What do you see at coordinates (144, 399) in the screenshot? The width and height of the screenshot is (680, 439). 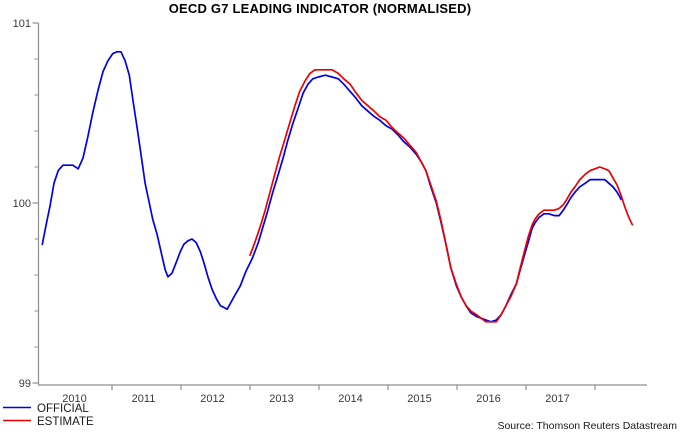 I see `x-axis-label: 2011` at bounding box center [144, 399].